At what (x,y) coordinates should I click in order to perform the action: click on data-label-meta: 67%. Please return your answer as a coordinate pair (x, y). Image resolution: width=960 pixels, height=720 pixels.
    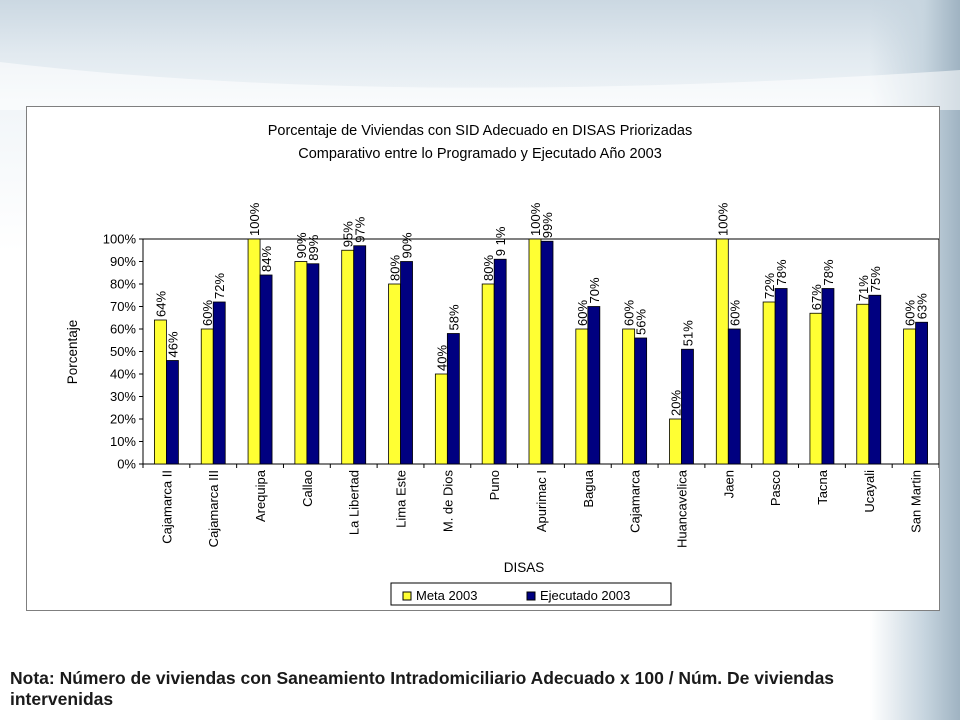
    Looking at the image, I should click on (816, 297).